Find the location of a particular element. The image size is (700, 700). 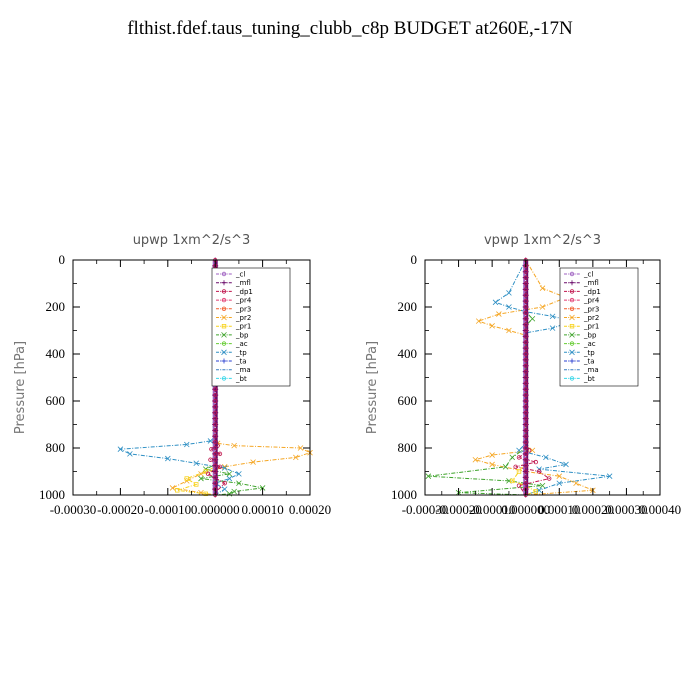

legend-label: _pr1 is located at coordinates (243, 327).